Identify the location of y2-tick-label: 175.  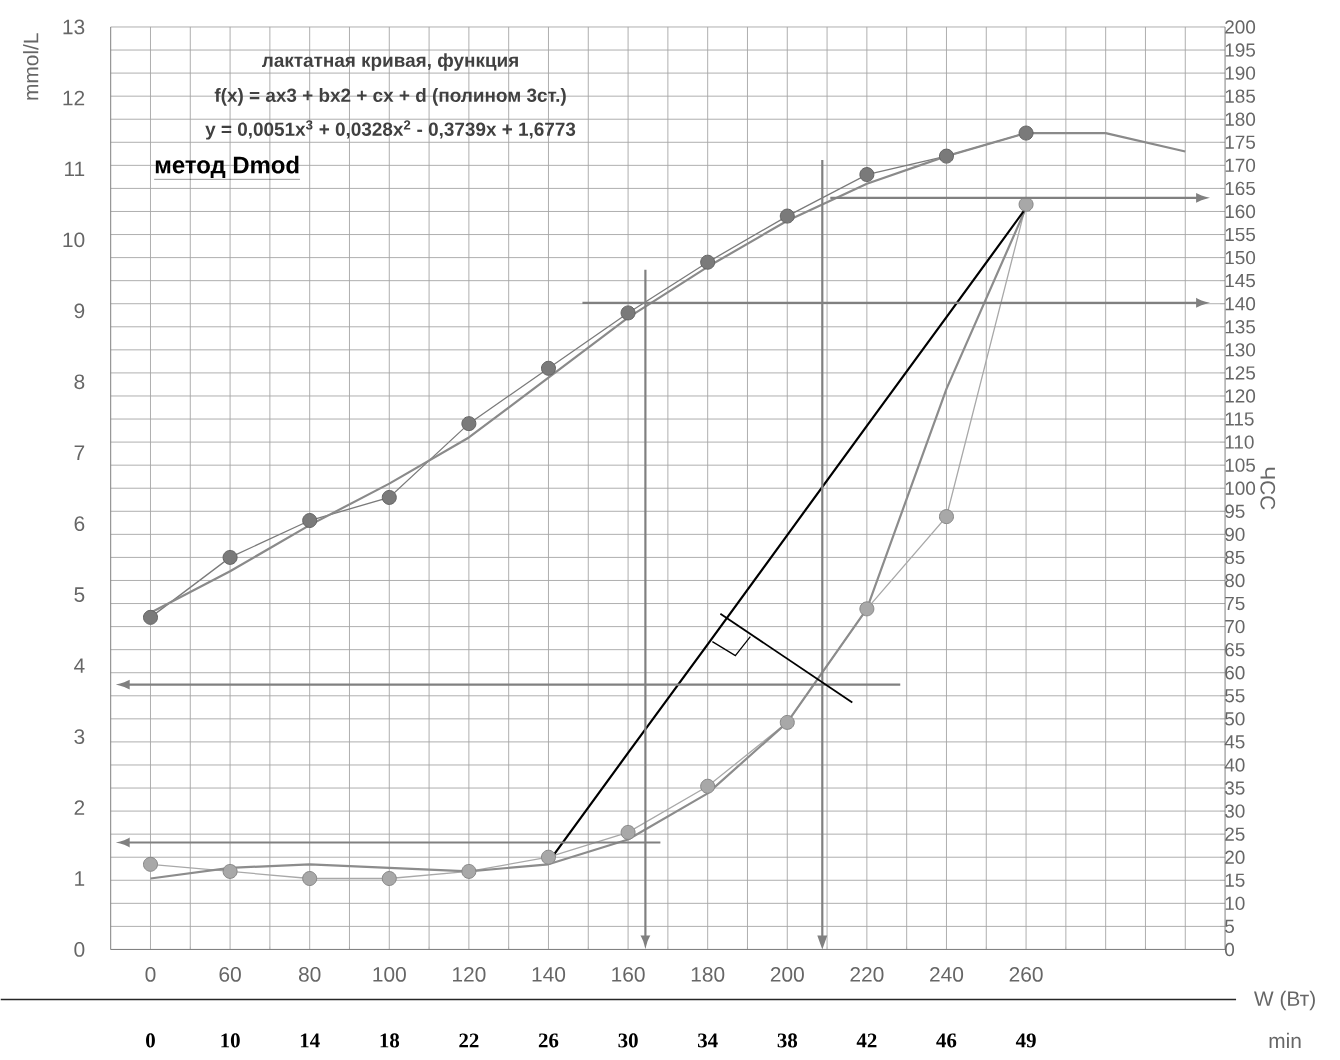
(1240, 142).